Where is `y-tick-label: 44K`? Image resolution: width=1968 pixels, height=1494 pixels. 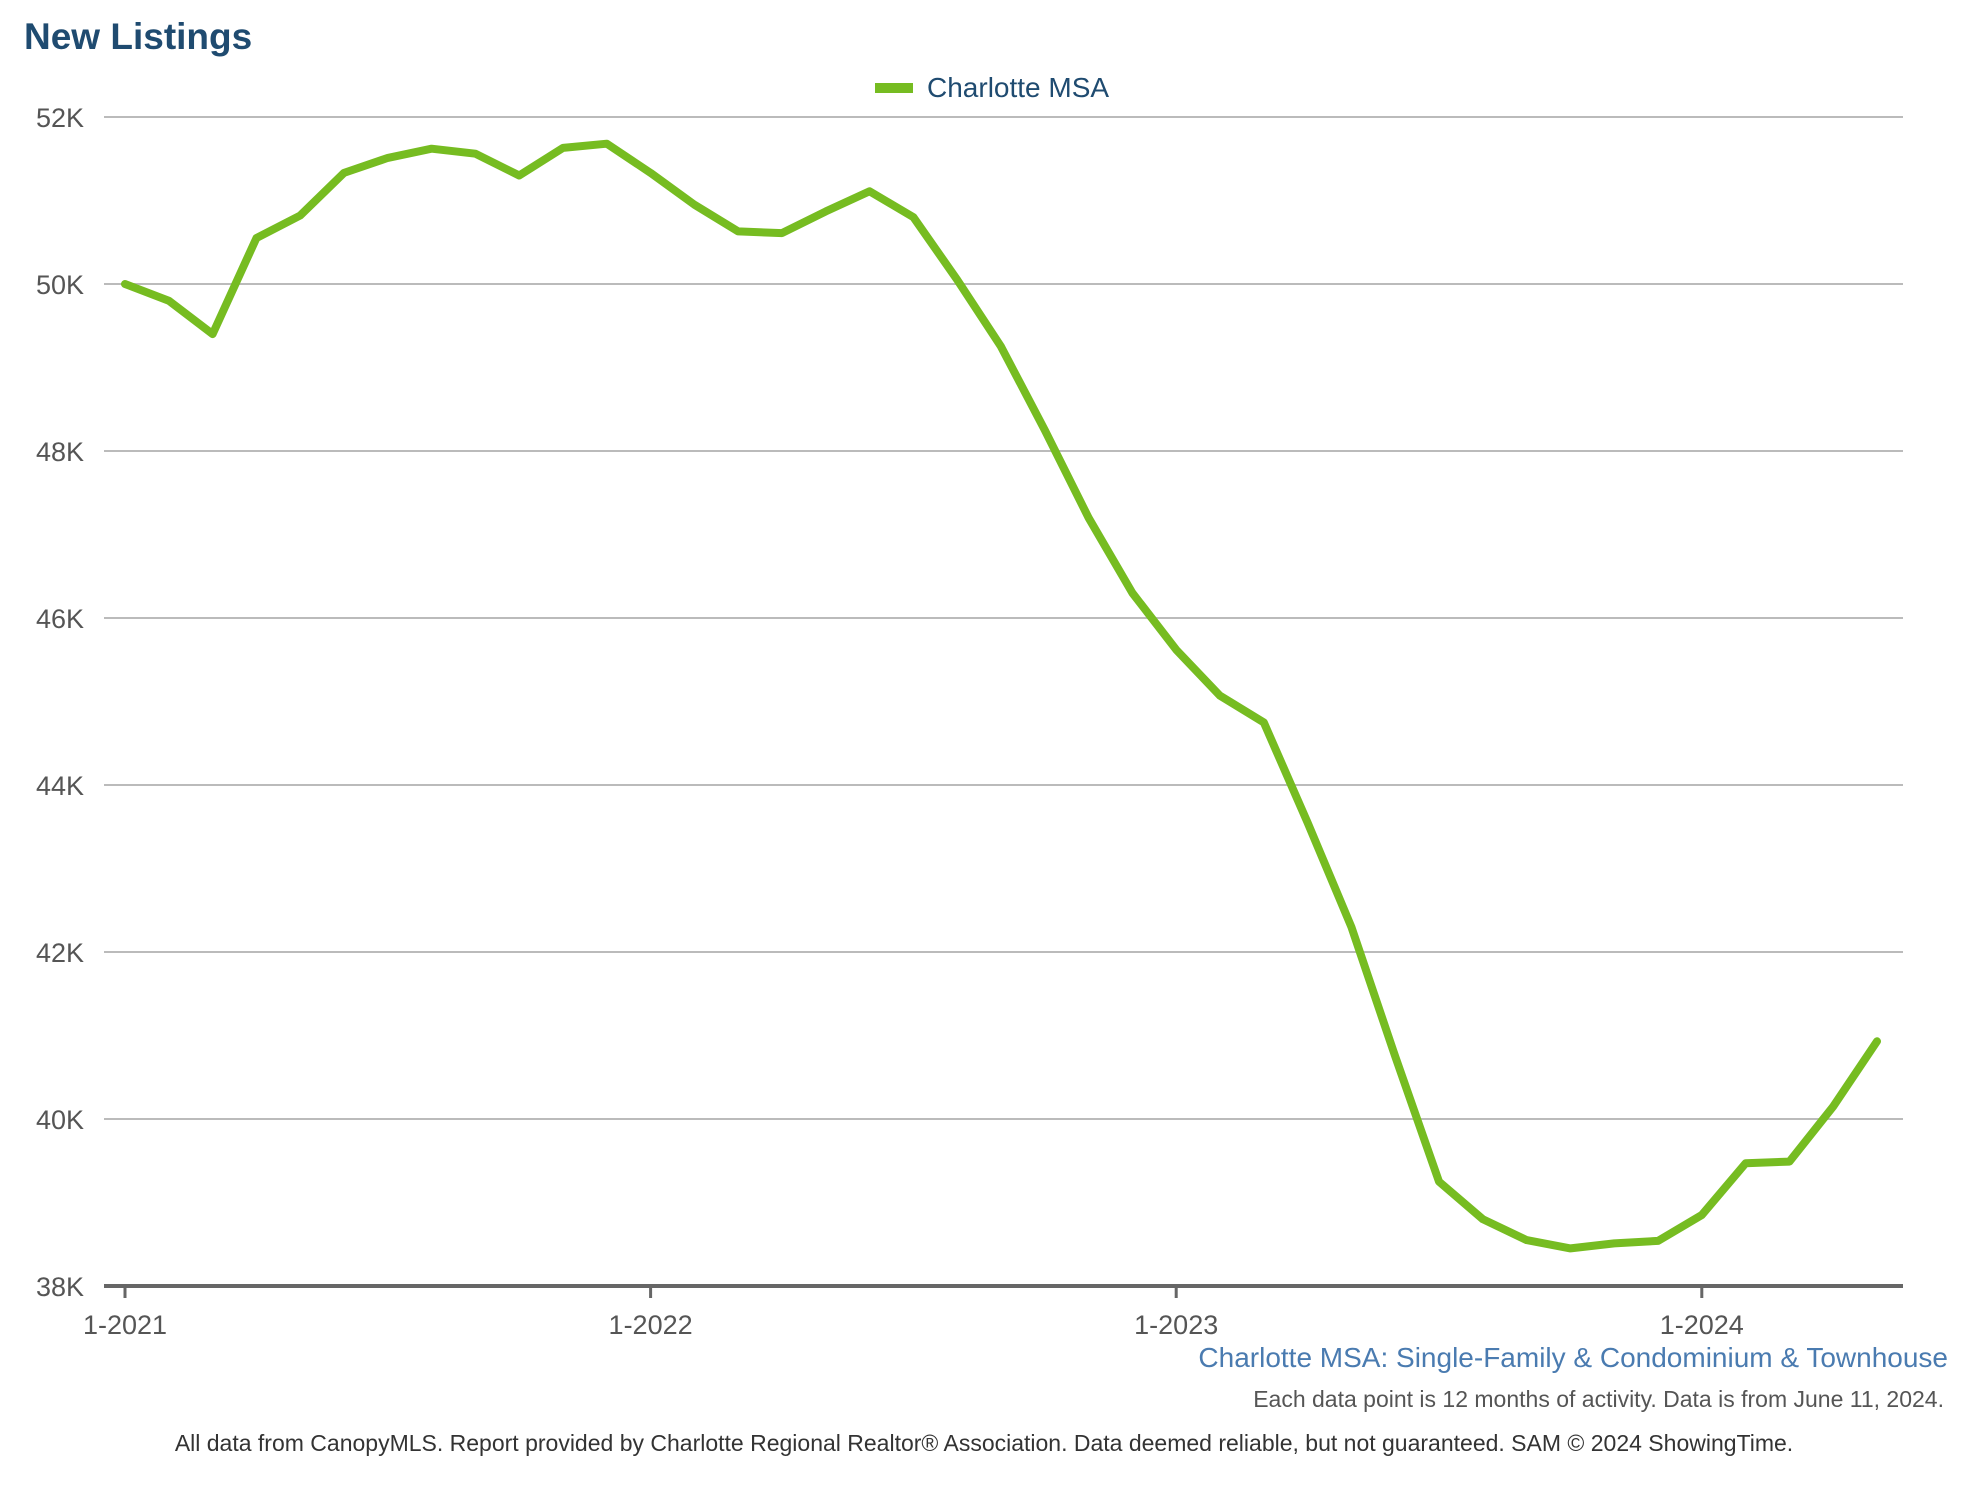 y-tick-label: 44K is located at coordinates (60, 786).